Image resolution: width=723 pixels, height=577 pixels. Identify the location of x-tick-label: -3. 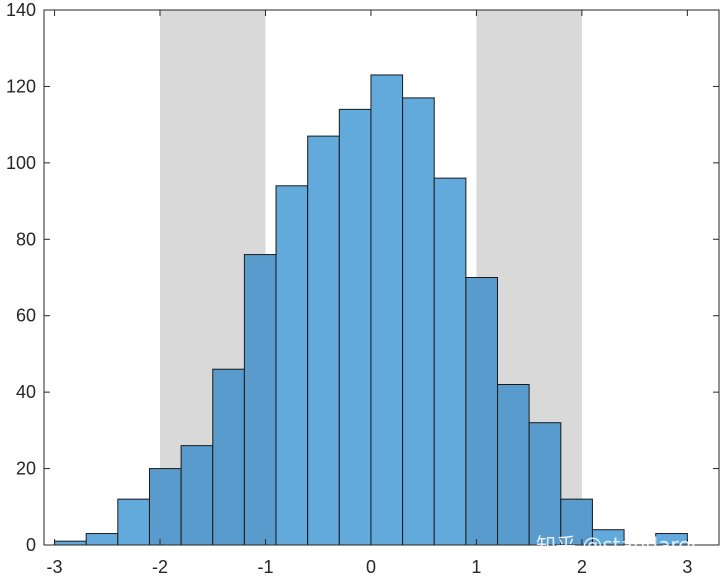
(55, 567).